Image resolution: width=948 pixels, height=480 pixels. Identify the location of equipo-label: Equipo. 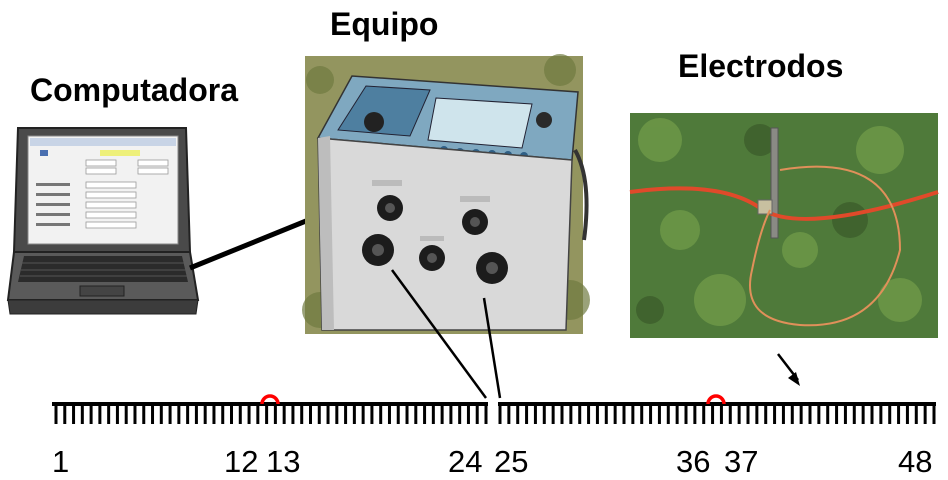
(384, 24).